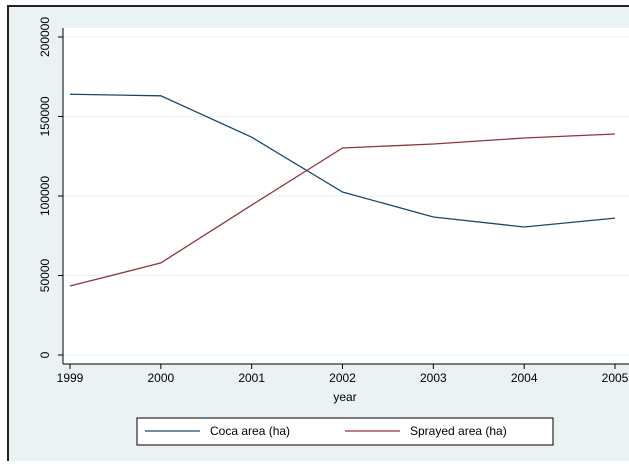  Describe the element at coordinates (433, 378) in the screenshot. I see `x-tick-label: 2003` at that location.